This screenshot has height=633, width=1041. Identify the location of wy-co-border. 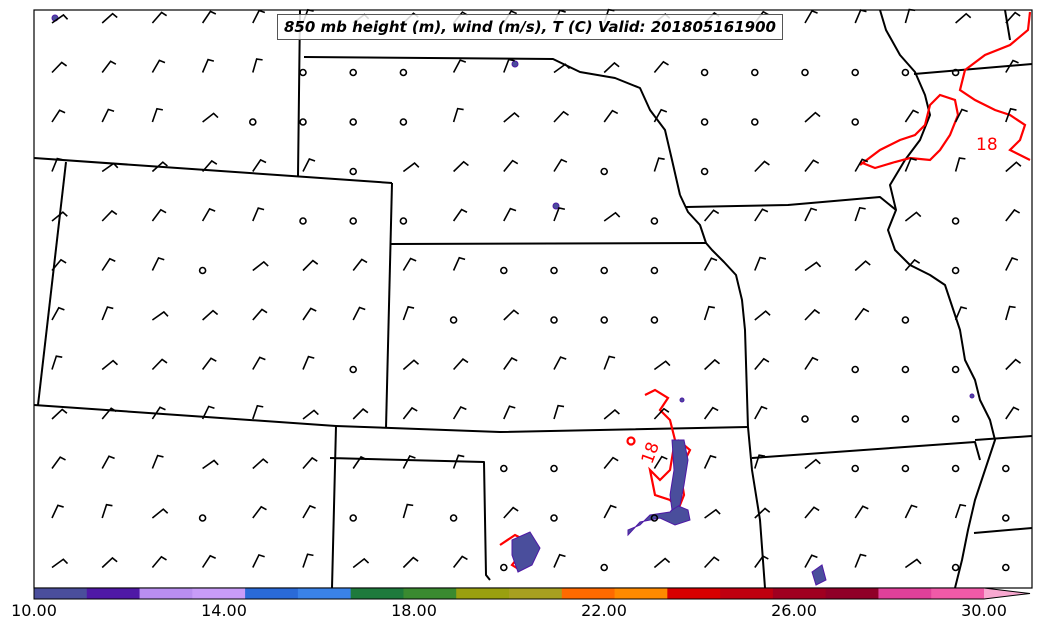
(213, 170).